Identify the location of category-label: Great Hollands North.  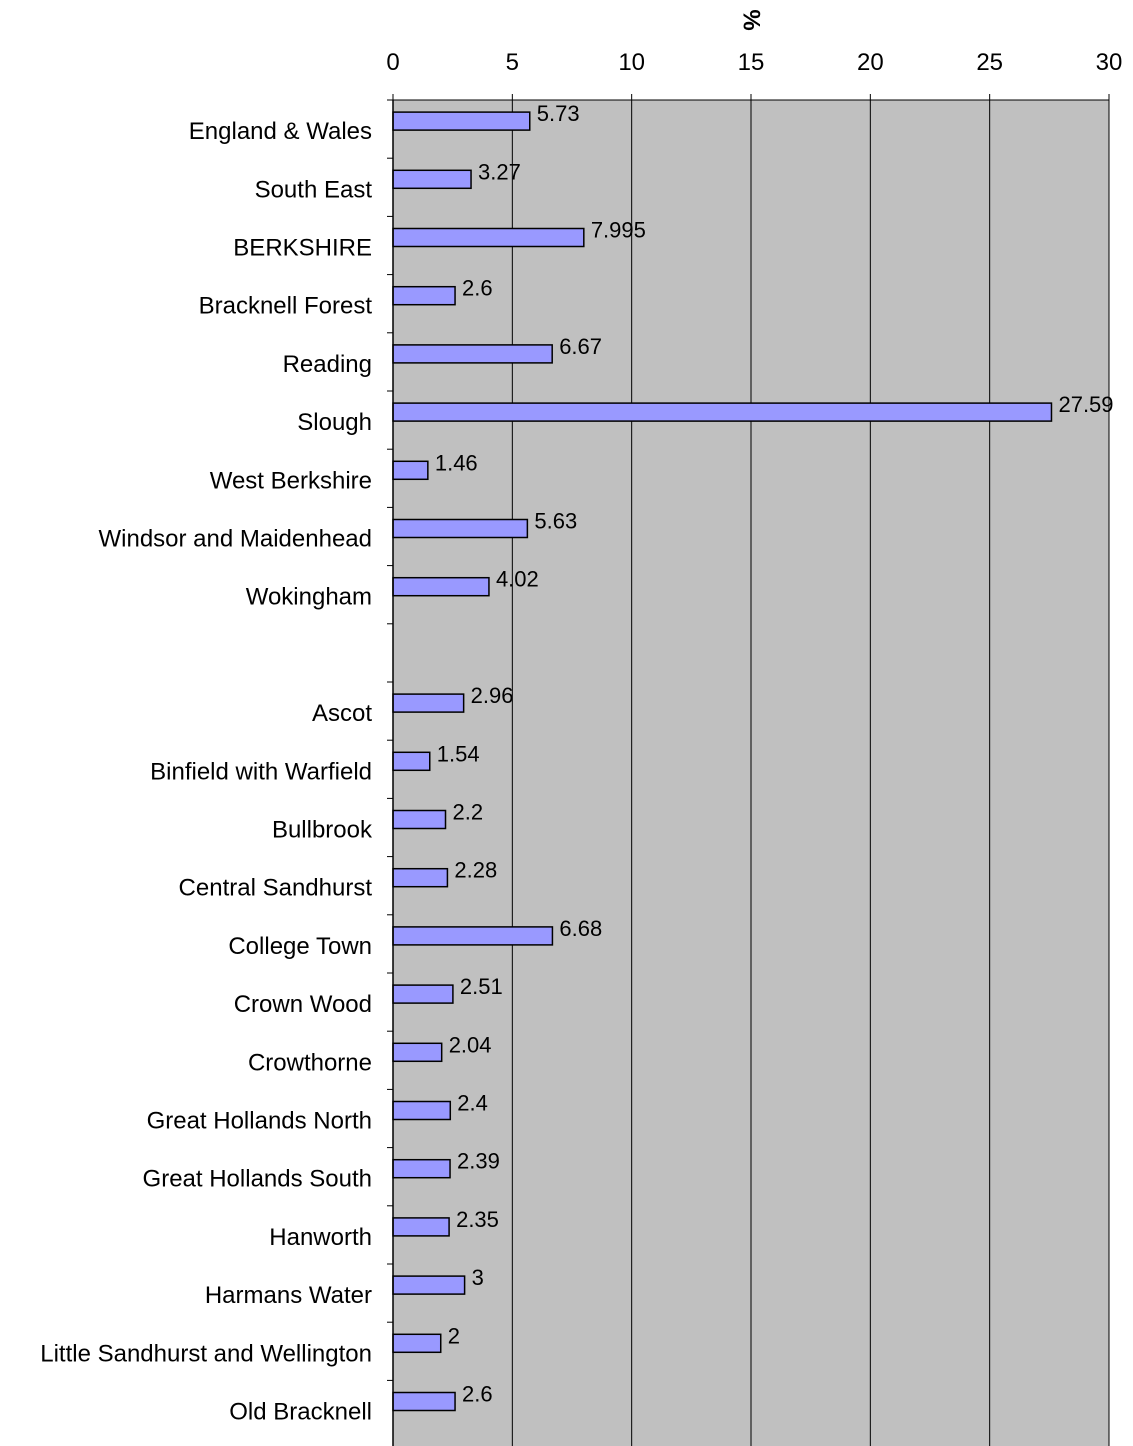
(259, 1121).